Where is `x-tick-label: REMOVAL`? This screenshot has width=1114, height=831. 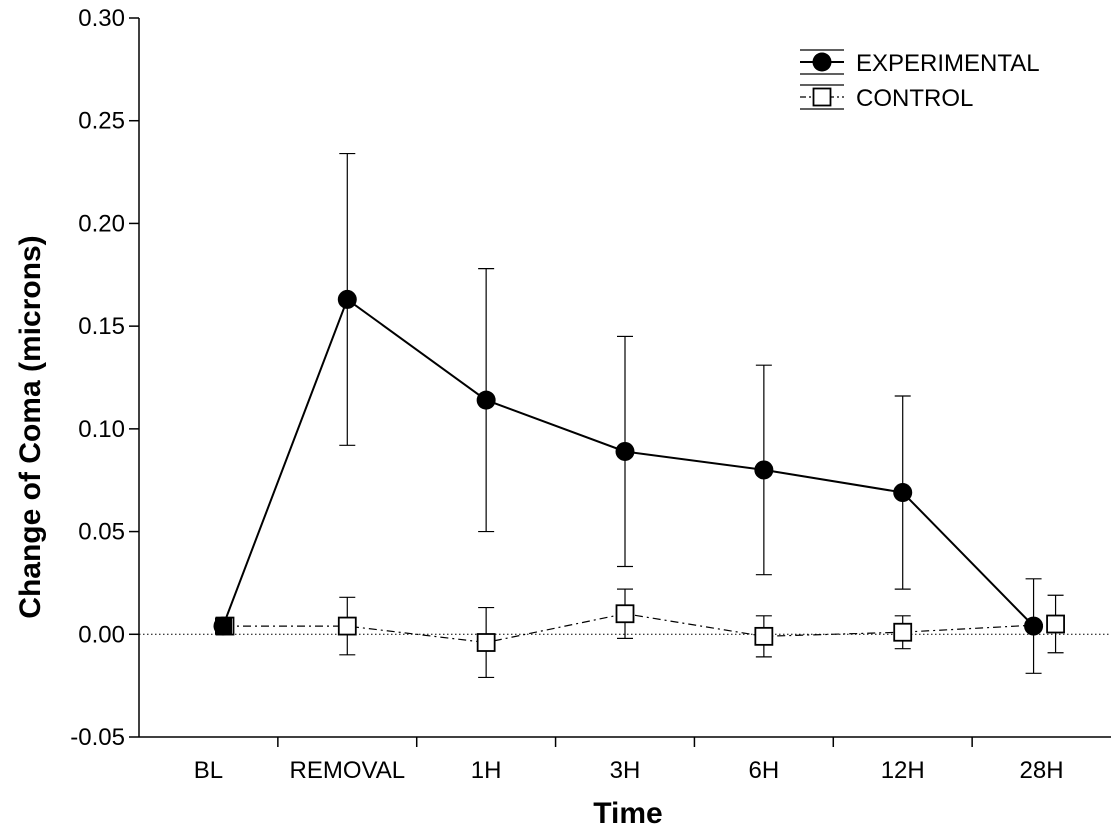
x-tick-label: REMOVAL is located at coordinates (347, 770).